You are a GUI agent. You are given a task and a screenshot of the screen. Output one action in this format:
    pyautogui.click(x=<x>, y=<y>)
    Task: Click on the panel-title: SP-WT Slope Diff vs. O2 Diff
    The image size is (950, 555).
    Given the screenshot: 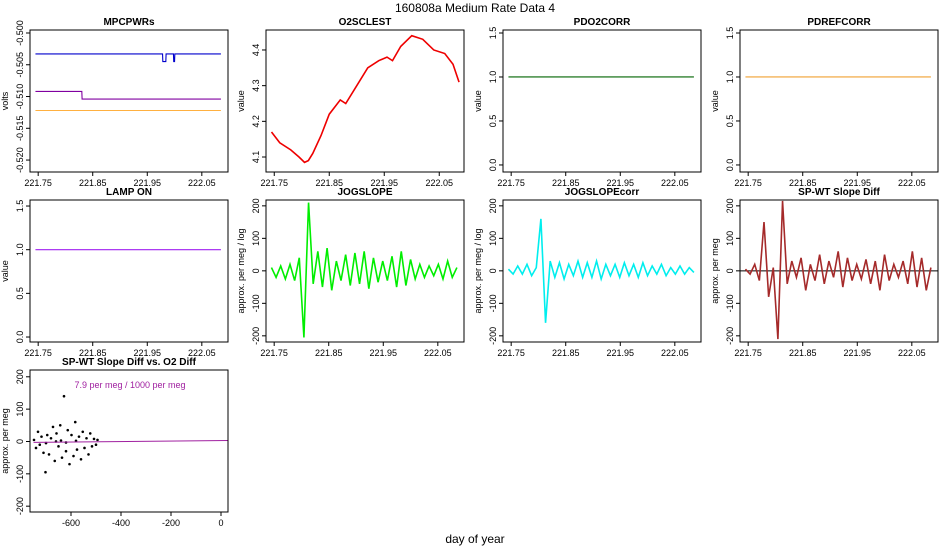 What is the action you would take?
    pyautogui.click(x=129, y=362)
    